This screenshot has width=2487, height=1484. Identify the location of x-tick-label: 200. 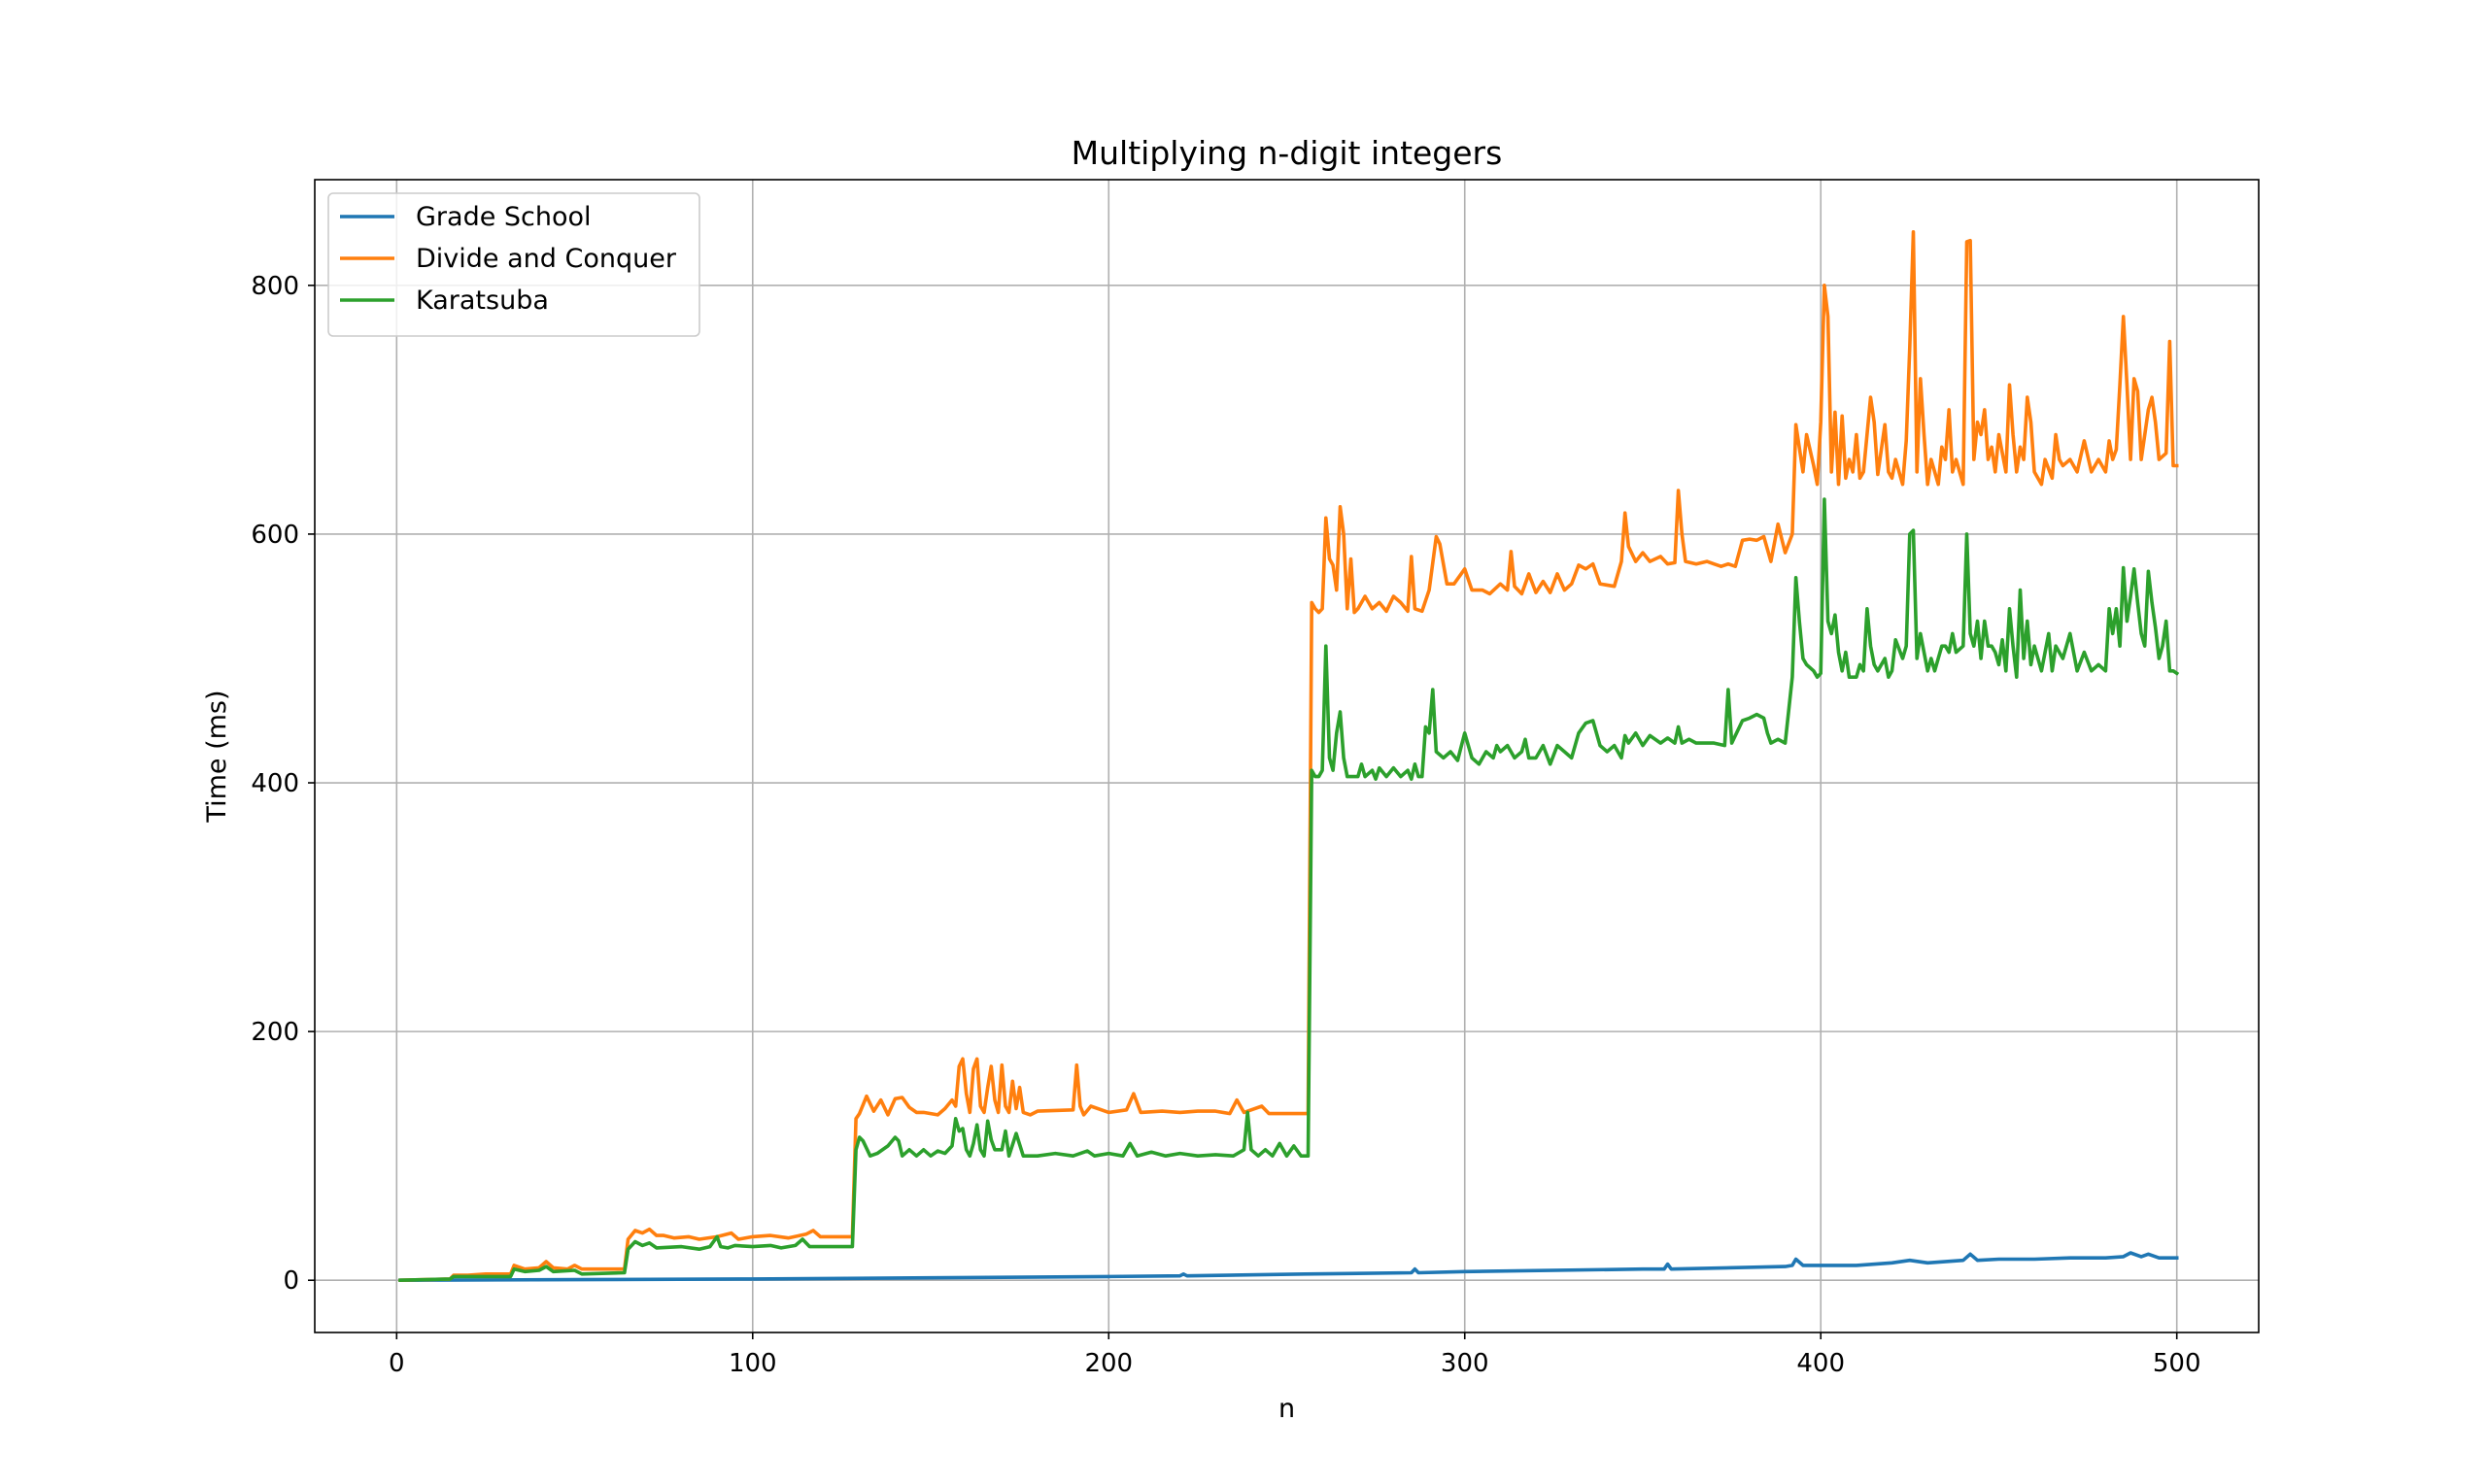
(1108, 1363).